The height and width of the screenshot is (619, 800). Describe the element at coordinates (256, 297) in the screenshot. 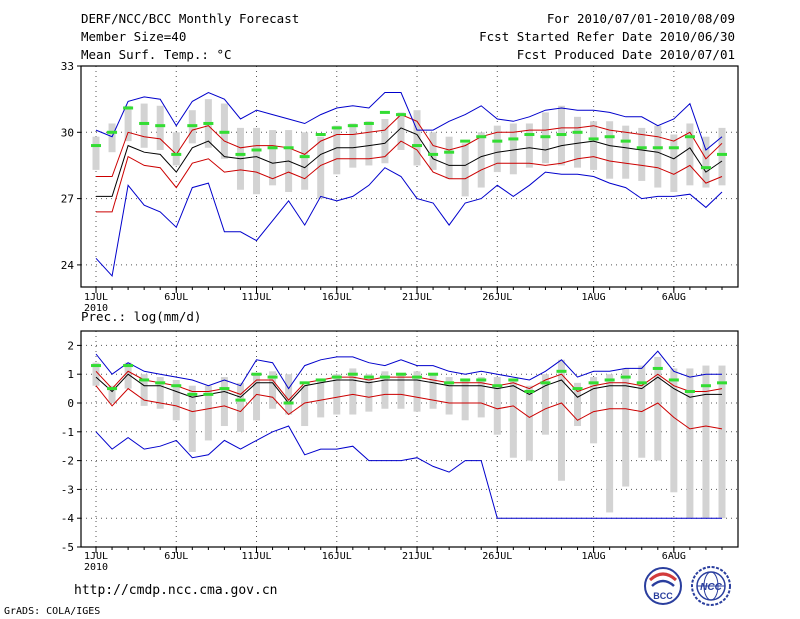

I see `temp-xtick-label: 11JUL` at that location.